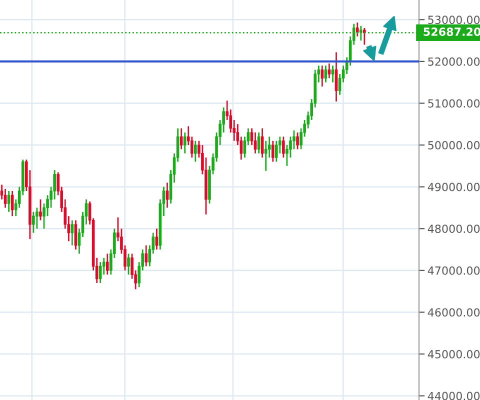 This screenshot has width=480, height=400. What do you see at coordinates (454, 20) in the screenshot?
I see `y-tick-label: 53000.00` at bounding box center [454, 20].